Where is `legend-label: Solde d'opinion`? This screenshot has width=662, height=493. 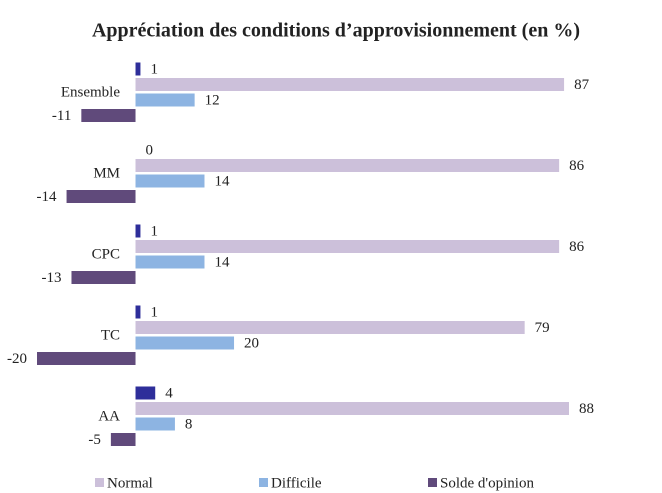
legend-label: Solde d'opinion is located at coordinates (487, 483).